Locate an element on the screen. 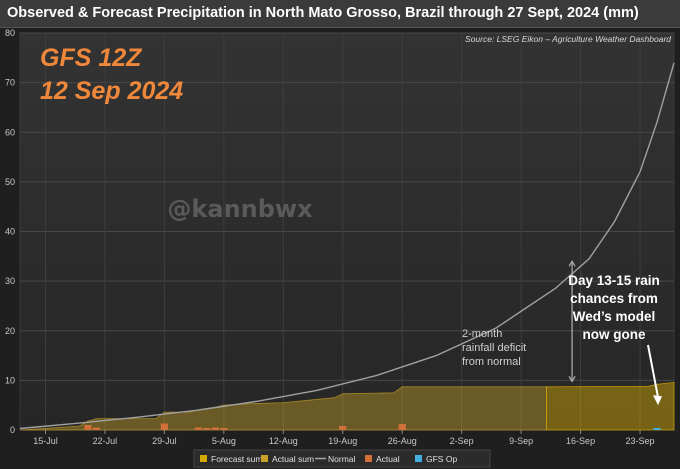  deficit-arrow-head-top is located at coordinates (572, 263).